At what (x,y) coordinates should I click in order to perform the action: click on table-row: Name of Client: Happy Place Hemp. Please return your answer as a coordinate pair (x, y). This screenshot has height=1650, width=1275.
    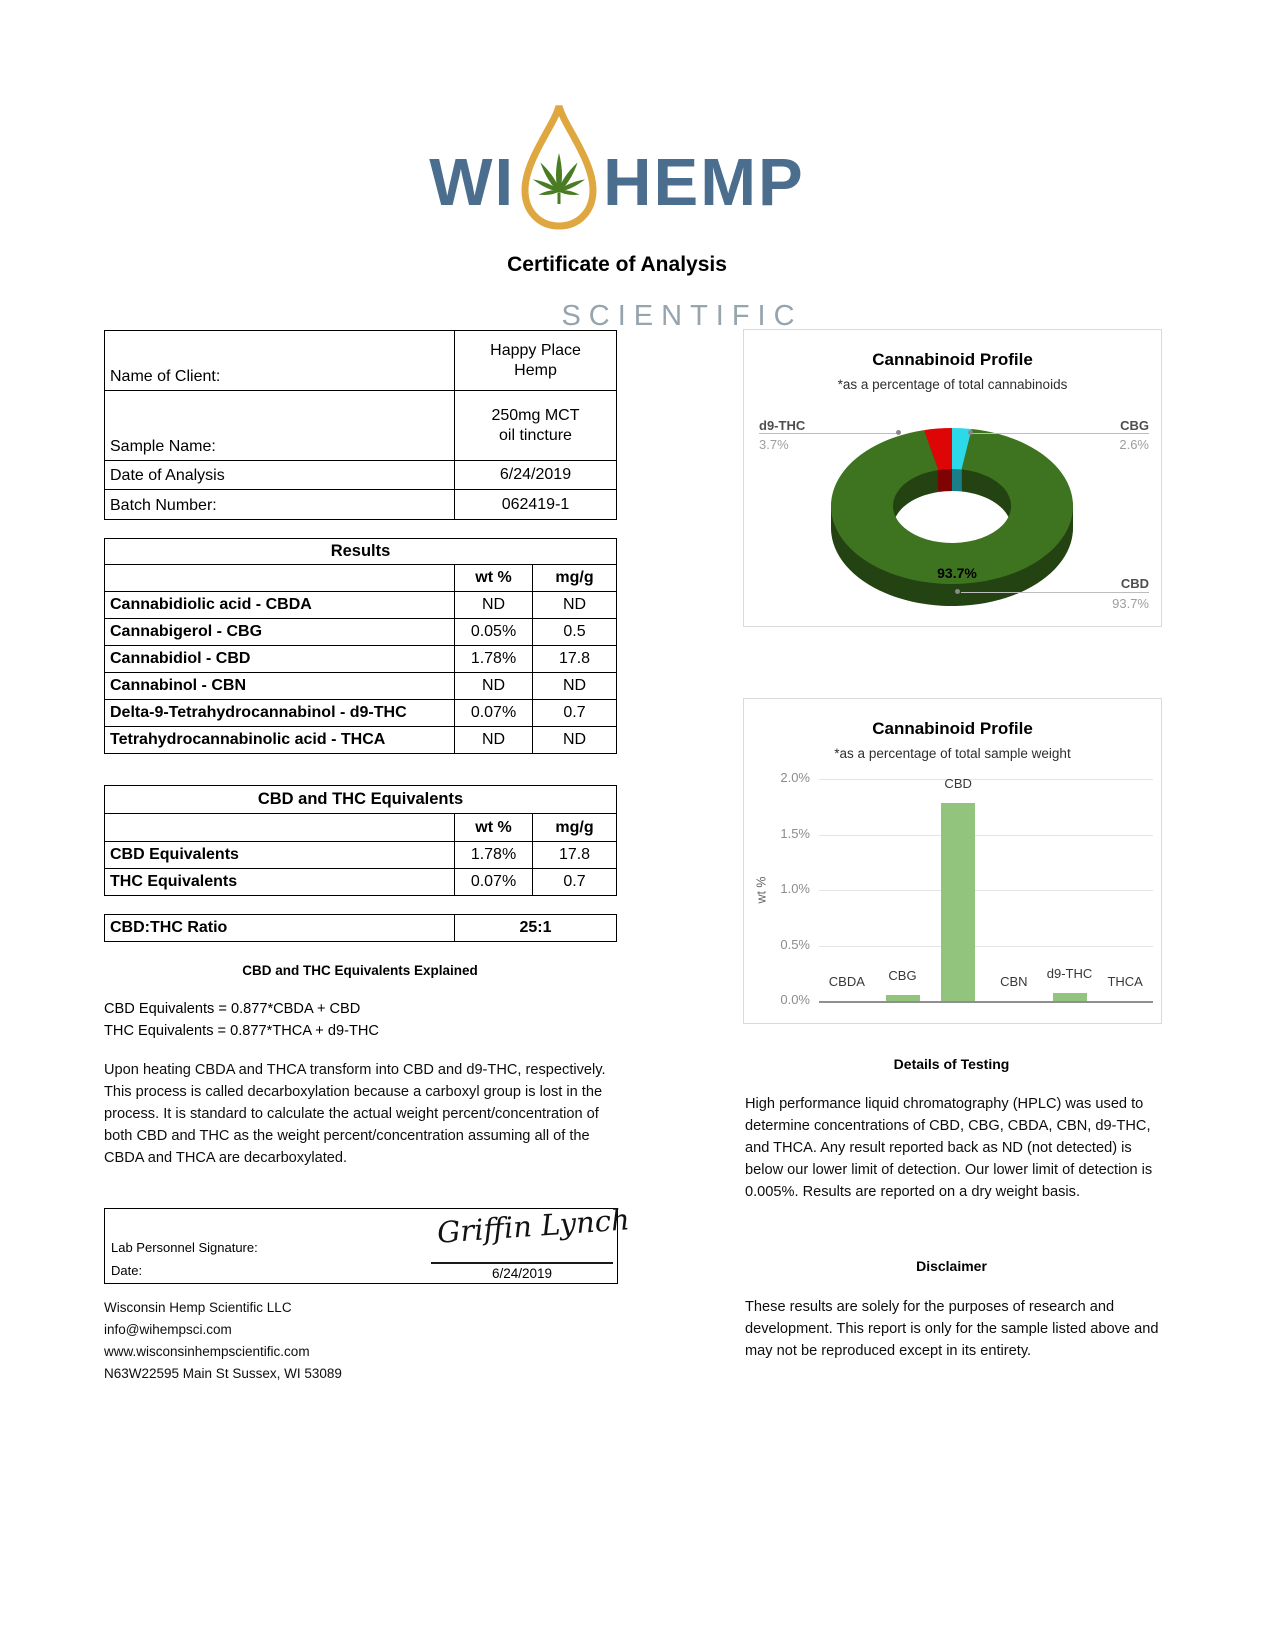
    Looking at the image, I should click on (360, 360).